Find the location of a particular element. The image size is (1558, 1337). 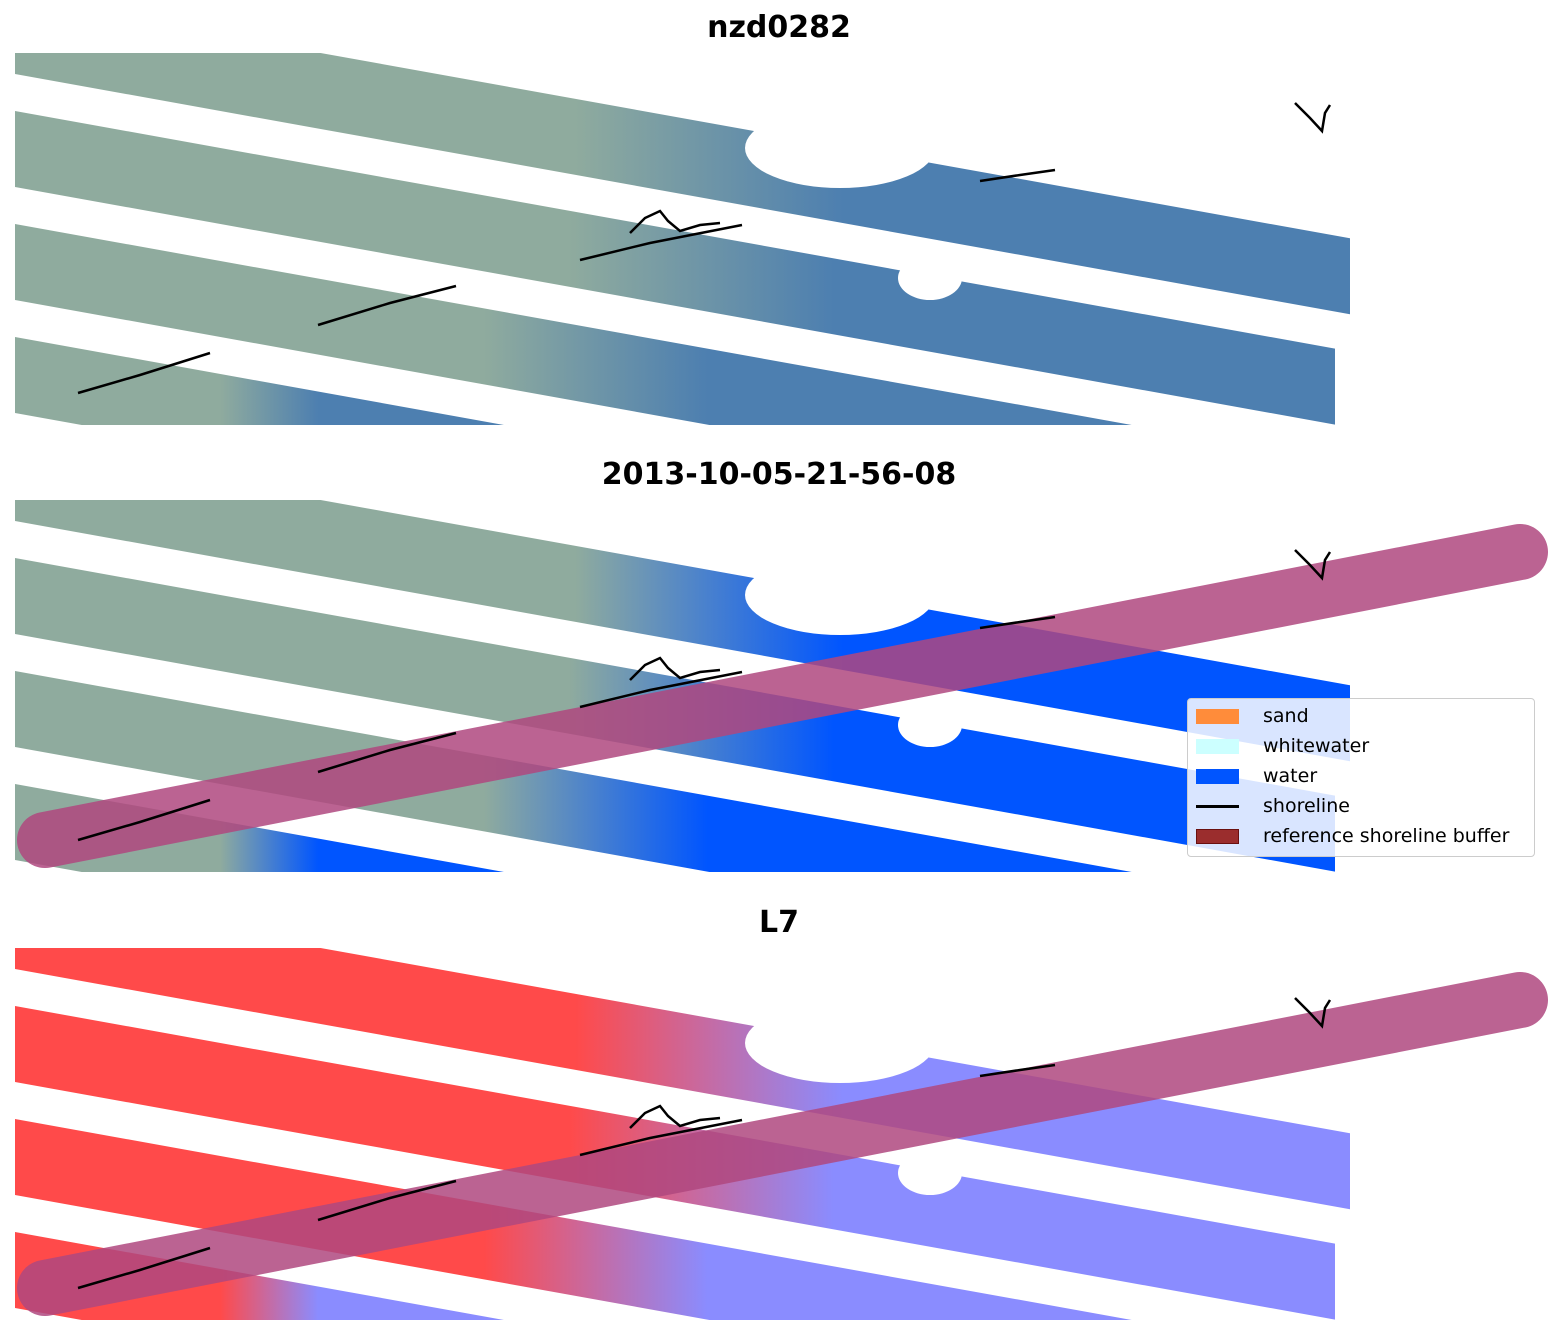

legend-item-water: water is located at coordinates (1256, 776).